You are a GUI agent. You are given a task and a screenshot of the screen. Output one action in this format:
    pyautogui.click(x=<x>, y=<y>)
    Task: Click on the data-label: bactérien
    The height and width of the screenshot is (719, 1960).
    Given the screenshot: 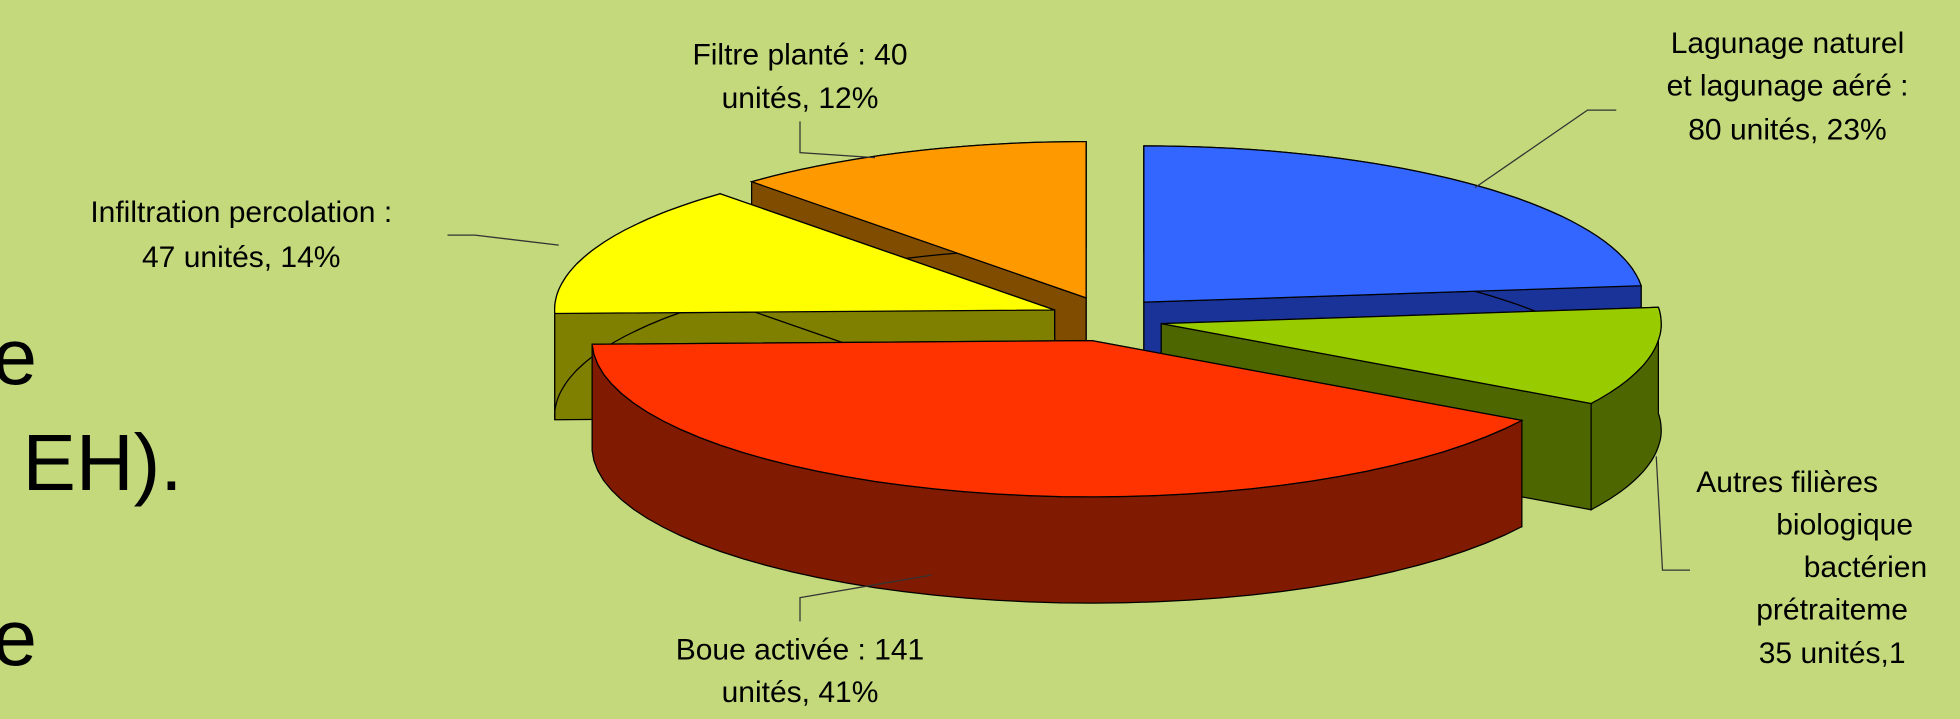 What is the action you would take?
    pyautogui.click(x=1865, y=567)
    